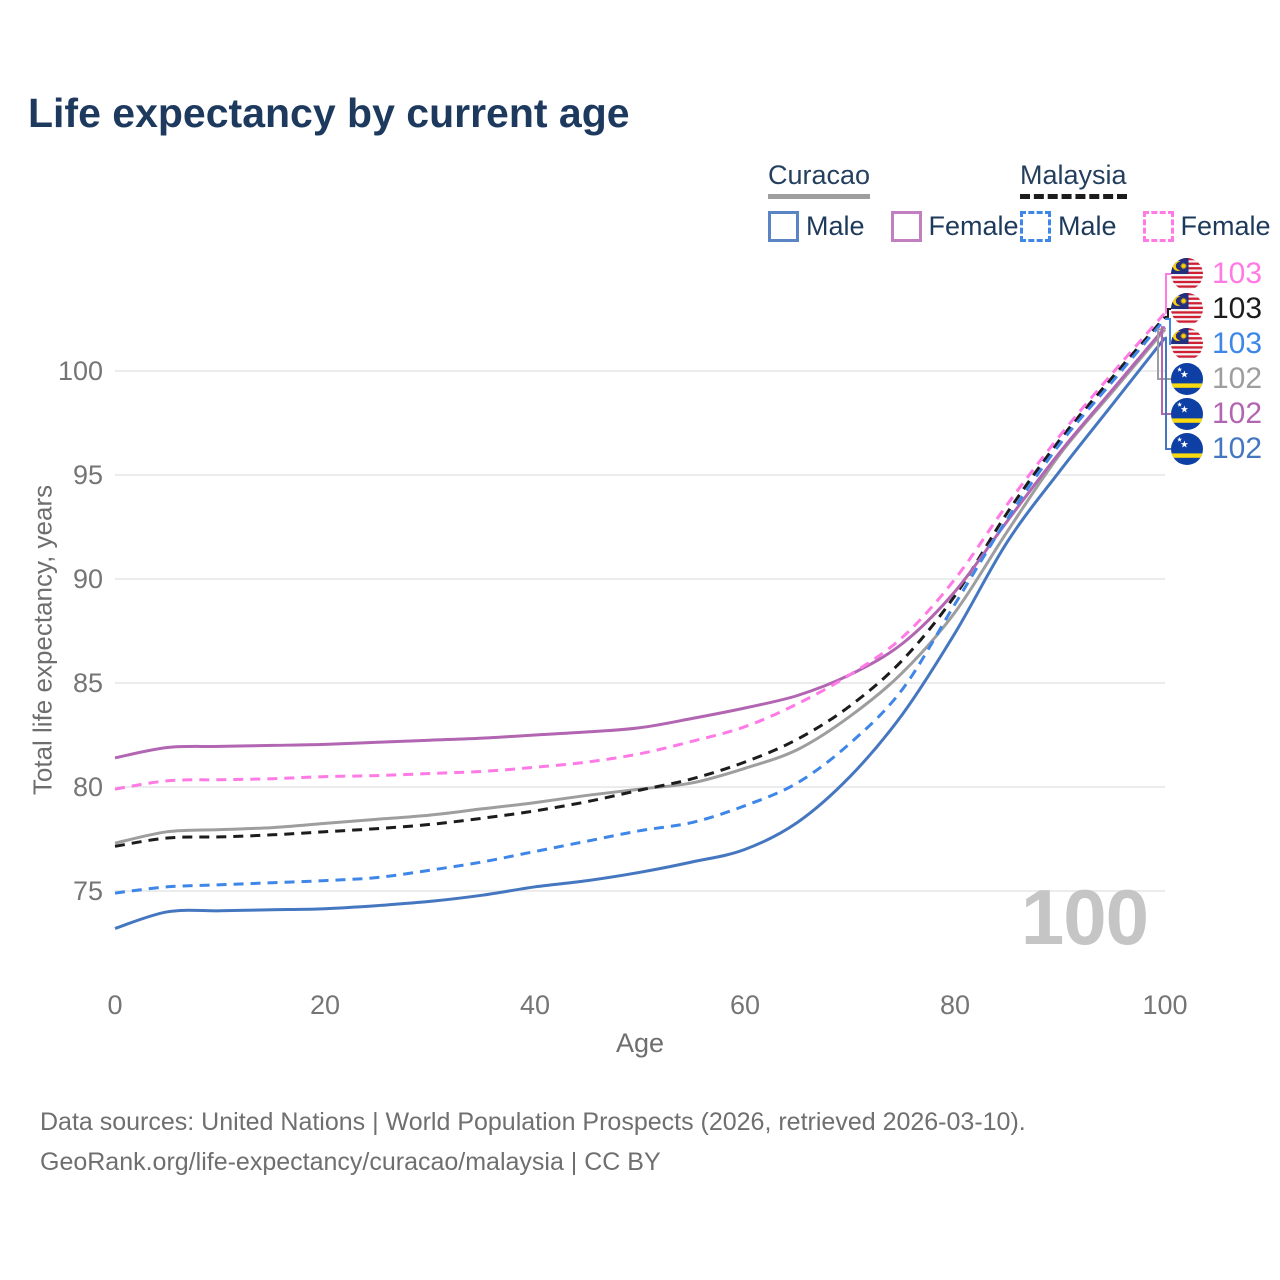 The height and width of the screenshot is (1280, 1280). I want to click on x-tick-label: 20, so click(325, 1005).